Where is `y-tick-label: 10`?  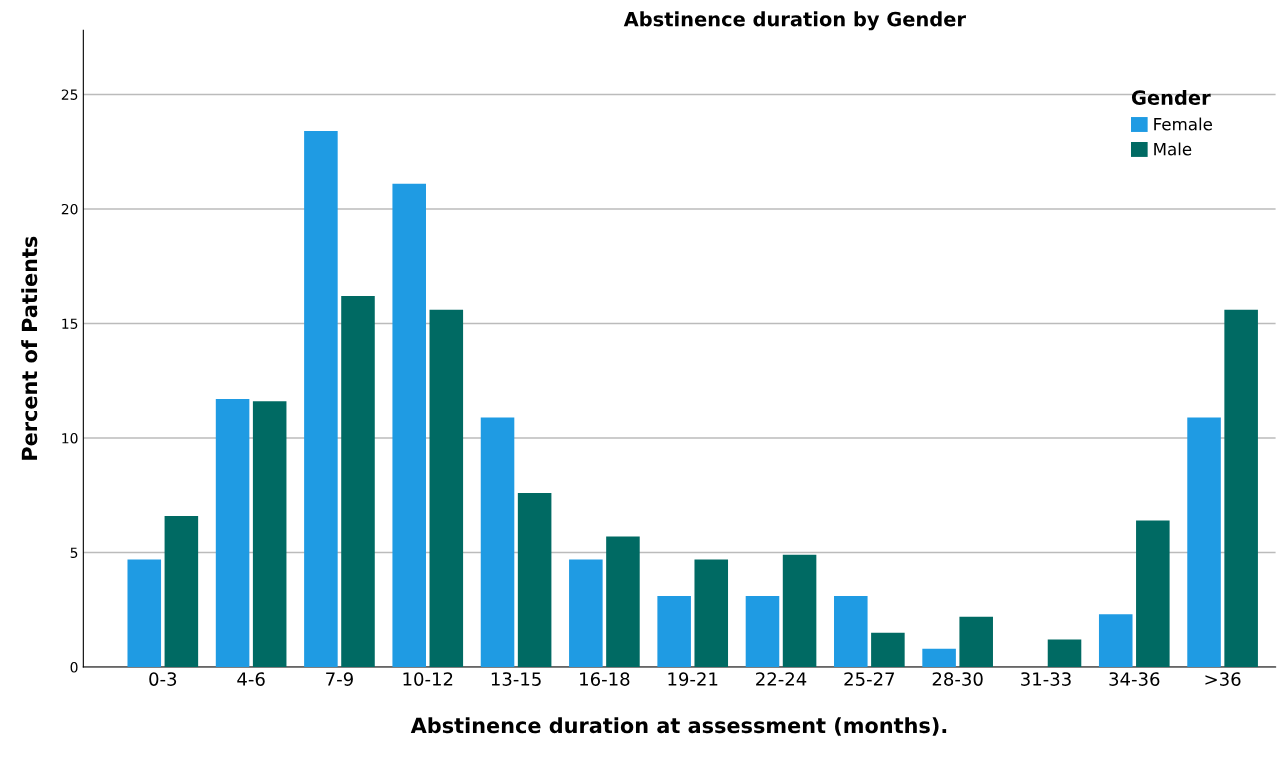 y-tick-label: 10 is located at coordinates (70, 438).